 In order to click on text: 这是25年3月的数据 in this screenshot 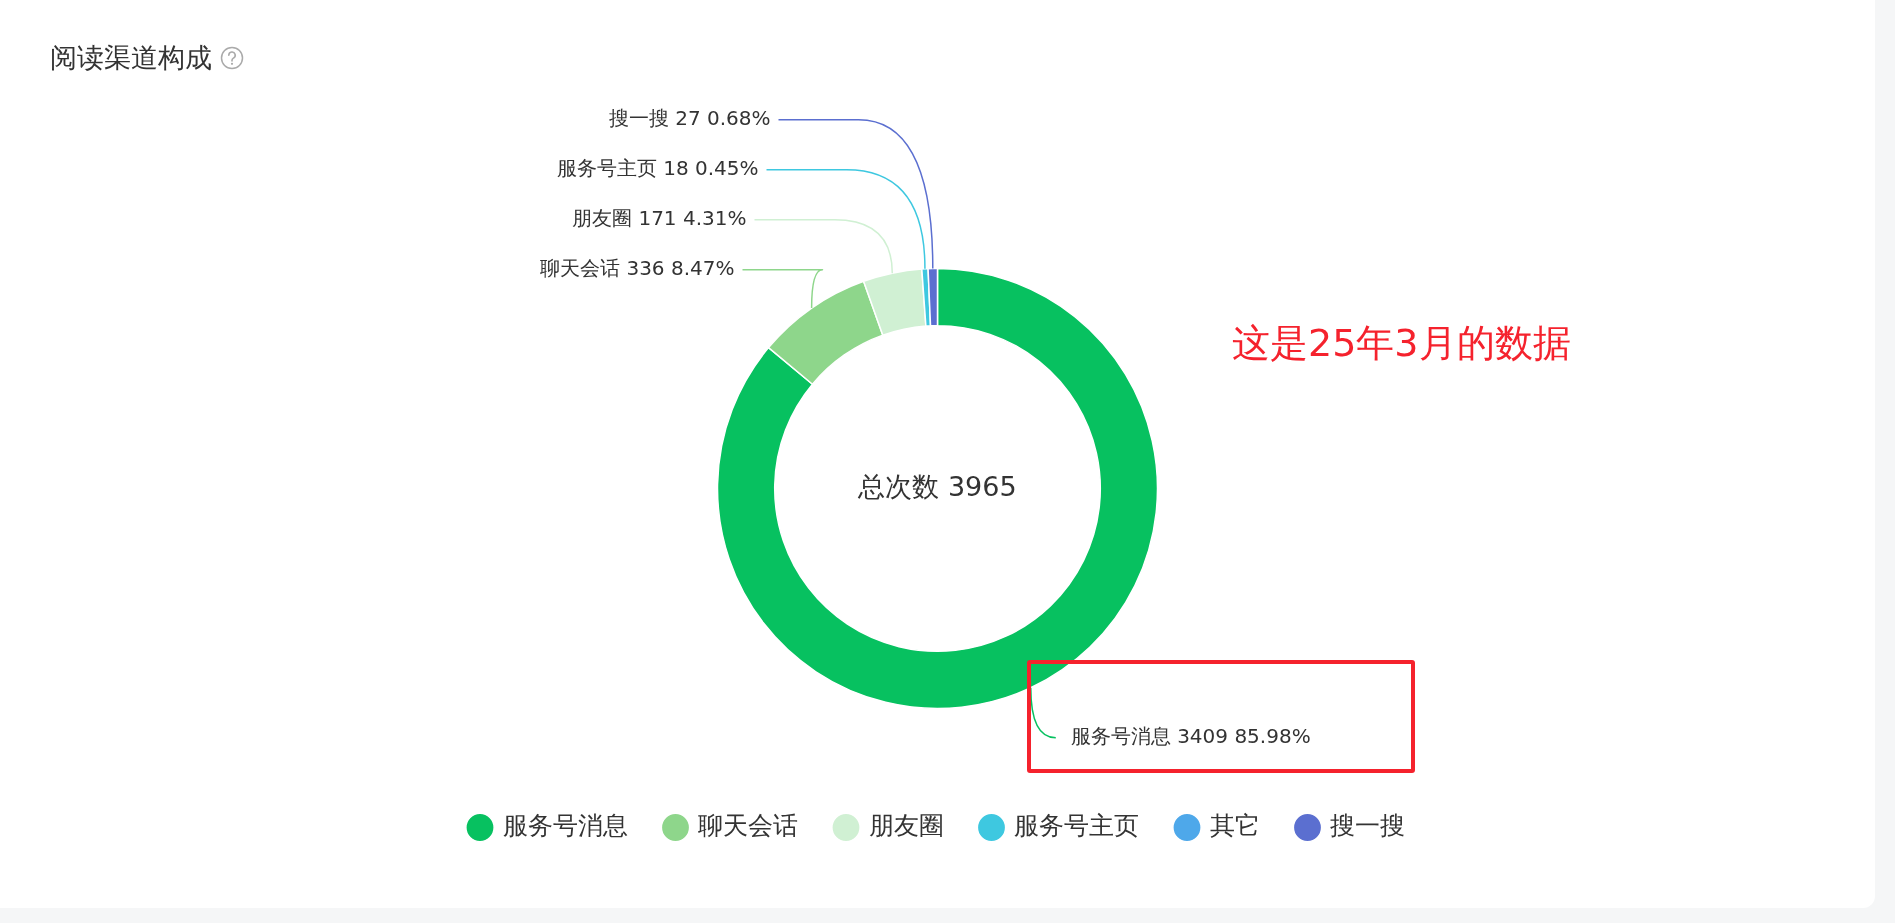, I will do `click(1401, 343)`.